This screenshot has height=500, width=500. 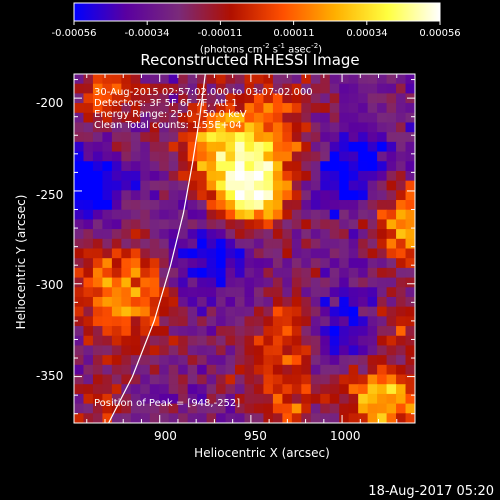 What do you see at coordinates (50, 285) in the screenshot?
I see `y-tick-label: -300` at bounding box center [50, 285].